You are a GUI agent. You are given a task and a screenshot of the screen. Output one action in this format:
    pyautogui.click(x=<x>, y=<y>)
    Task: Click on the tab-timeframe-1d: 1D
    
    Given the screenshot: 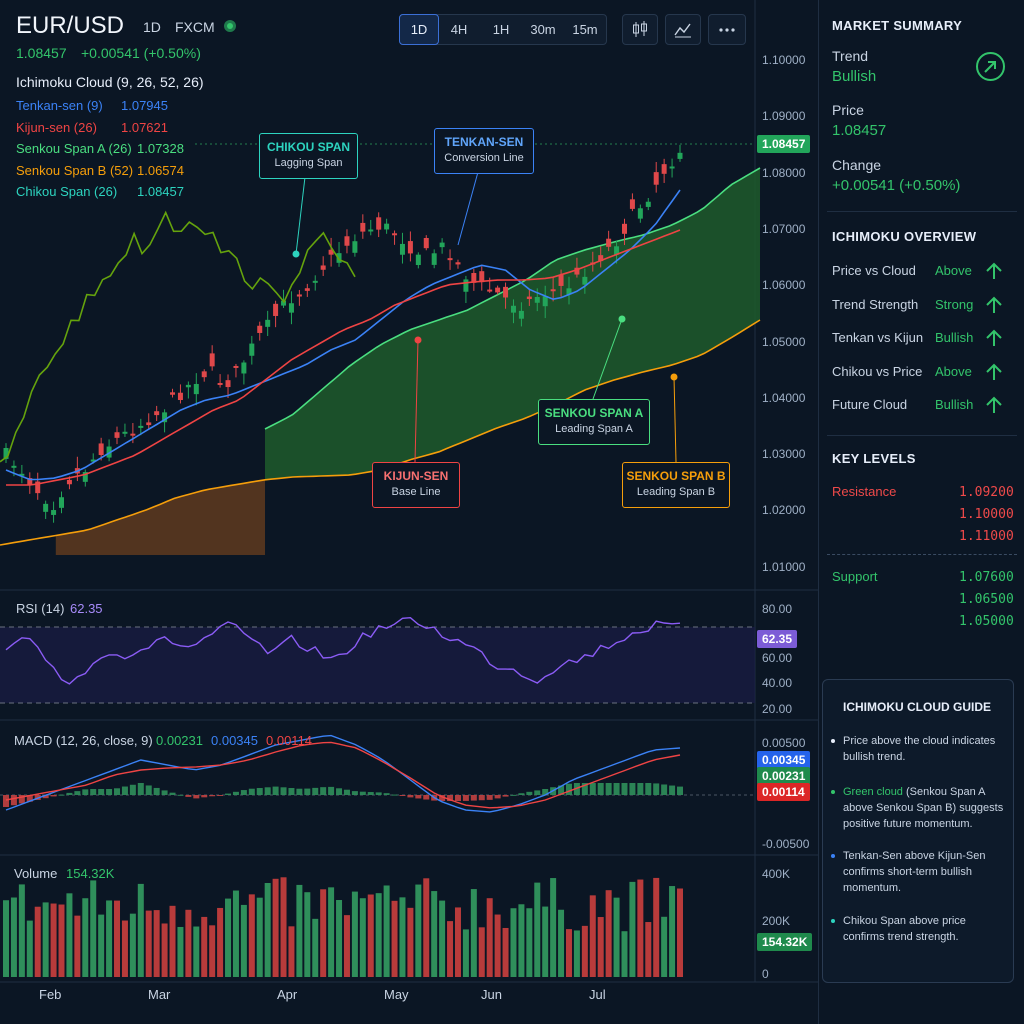 What is the action you would take?
    pyautogui.click(x=419, y=29)
    